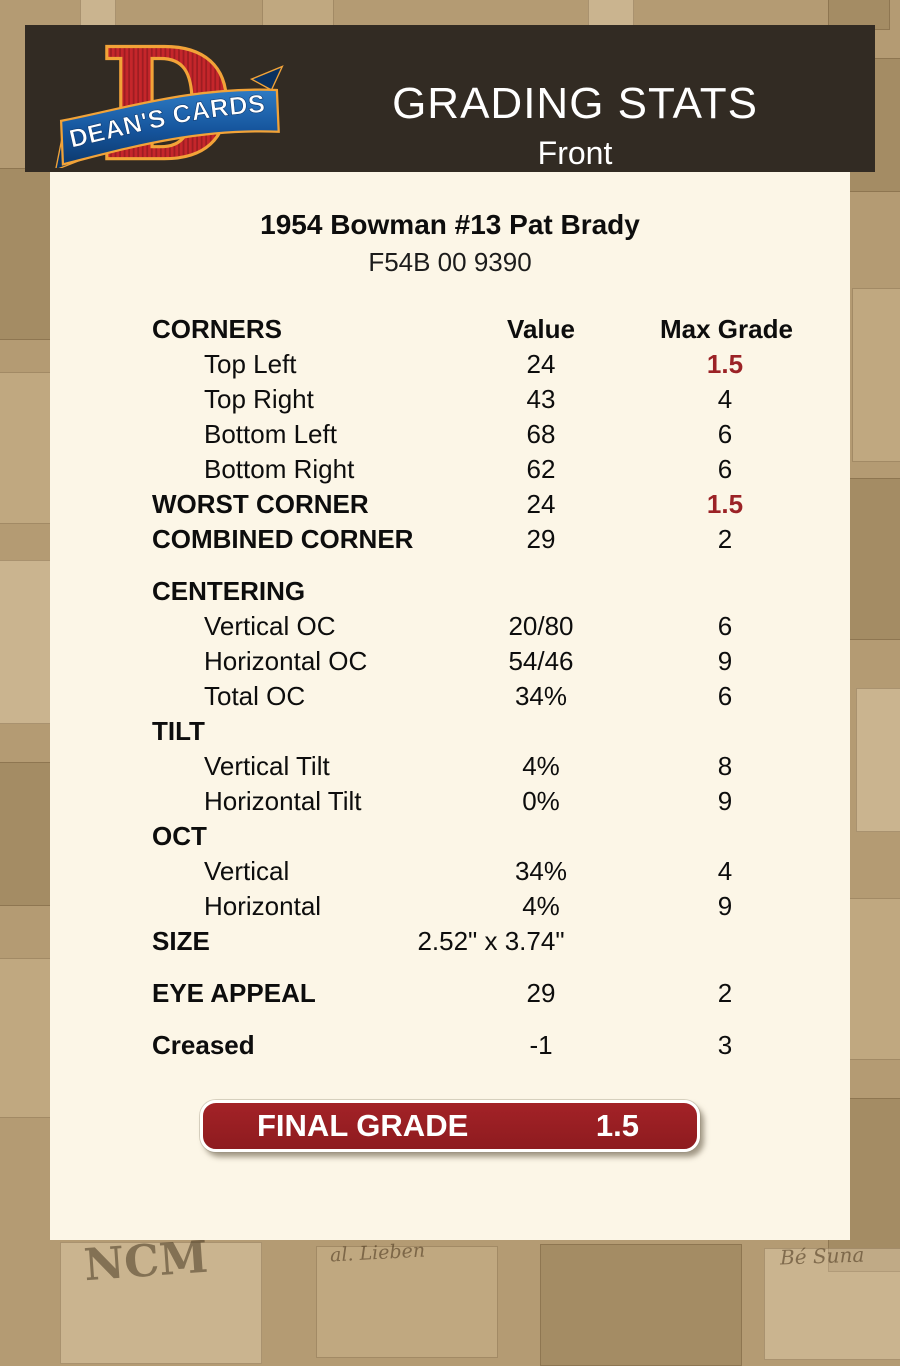 The image size is (900, 1366). I want to click on page-title: GRADING STATS, so click(575, 103).